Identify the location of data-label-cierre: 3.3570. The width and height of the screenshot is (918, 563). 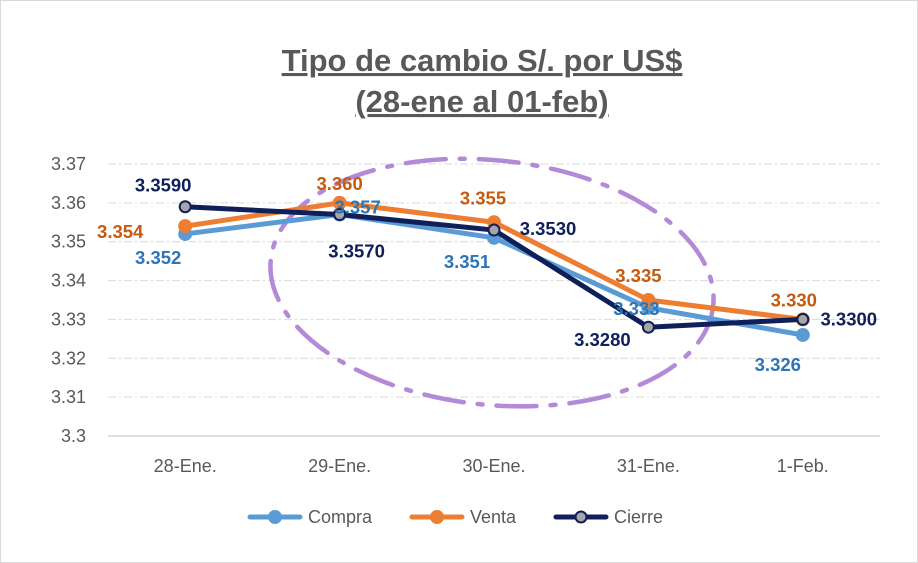
(356, 251).